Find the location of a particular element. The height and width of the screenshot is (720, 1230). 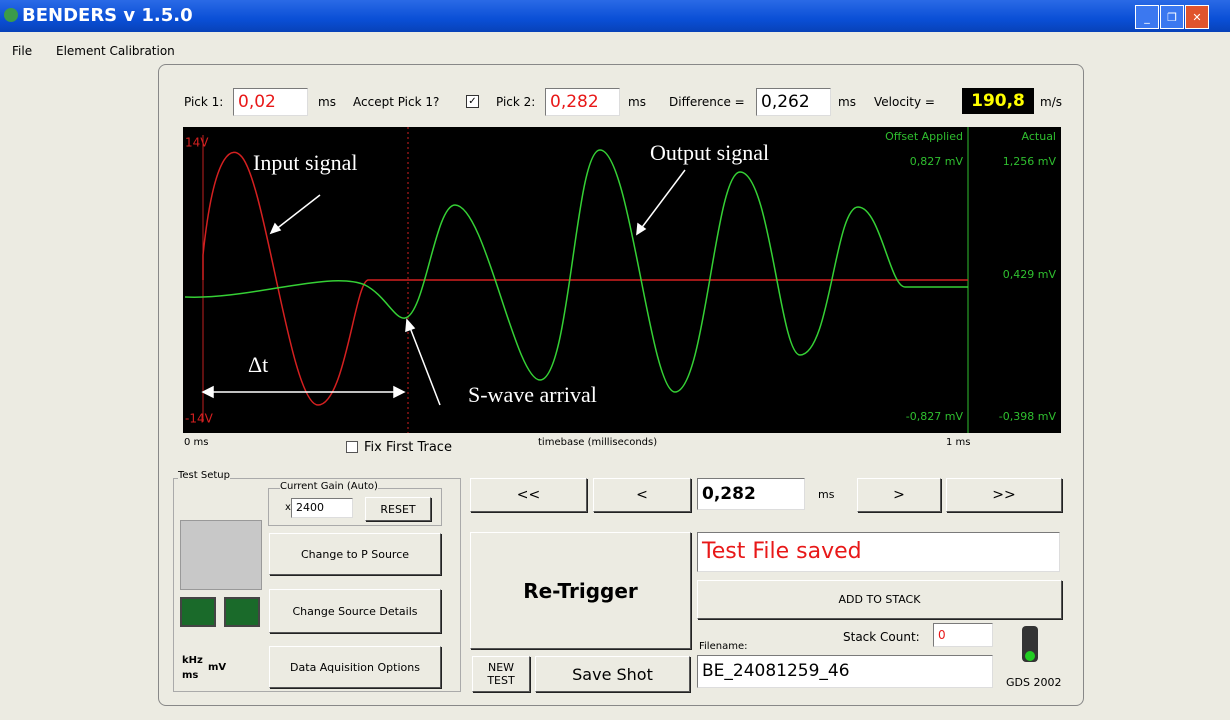

voltage-max: 14V is located at coordinates (197, 143).